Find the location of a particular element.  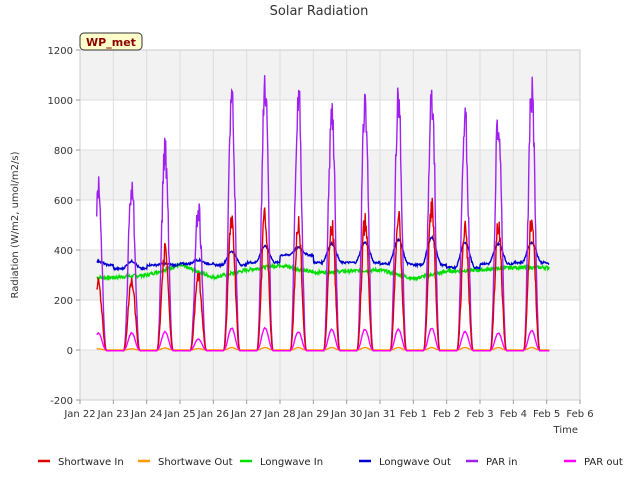

x-tick-label: Feb 2 is located at coordinates (446, 414).